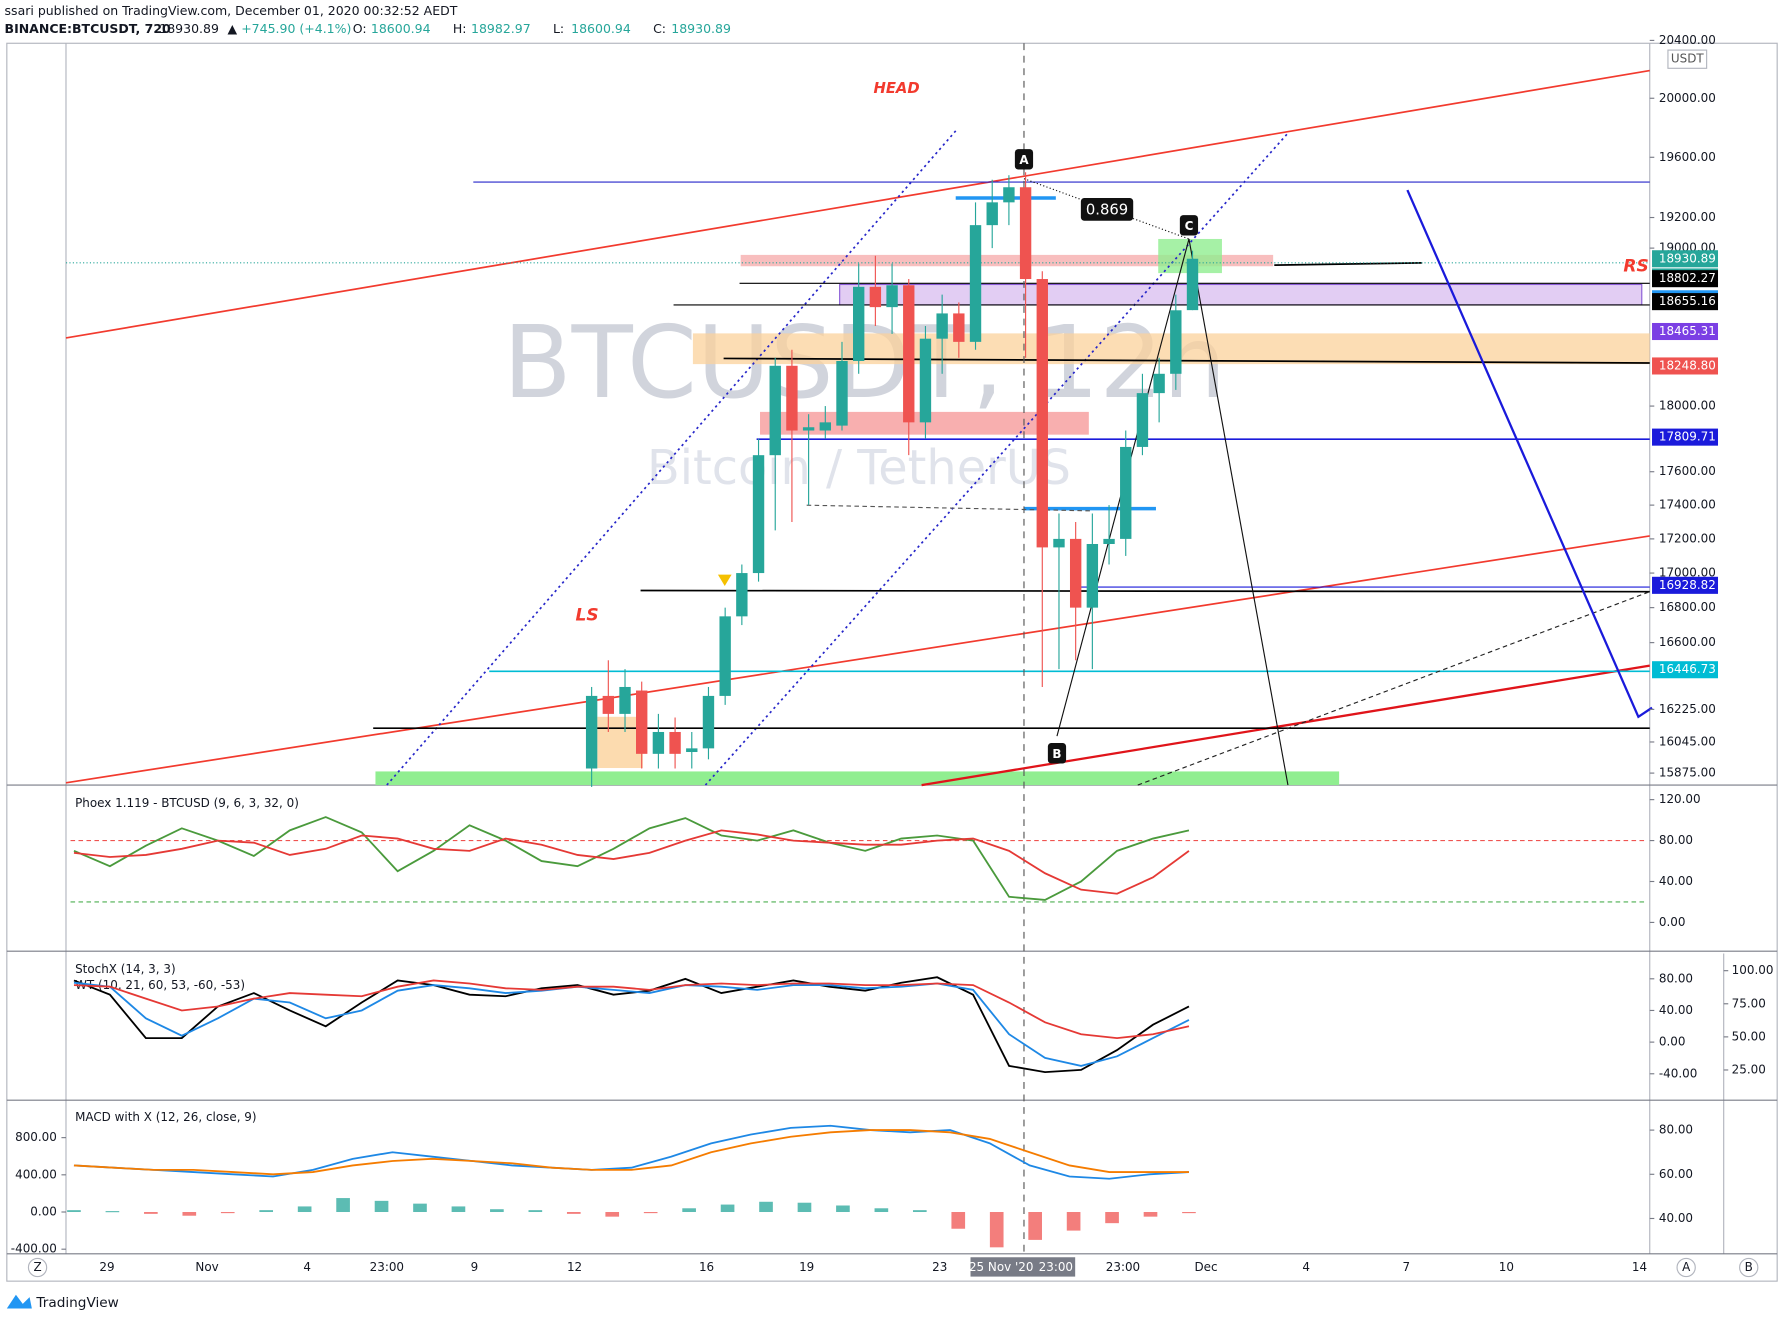  What do you see at coordinates (1687, 585) in the screenshot?
I see `price-tag-label: 16928.82` at bounding box center [1687, 585].